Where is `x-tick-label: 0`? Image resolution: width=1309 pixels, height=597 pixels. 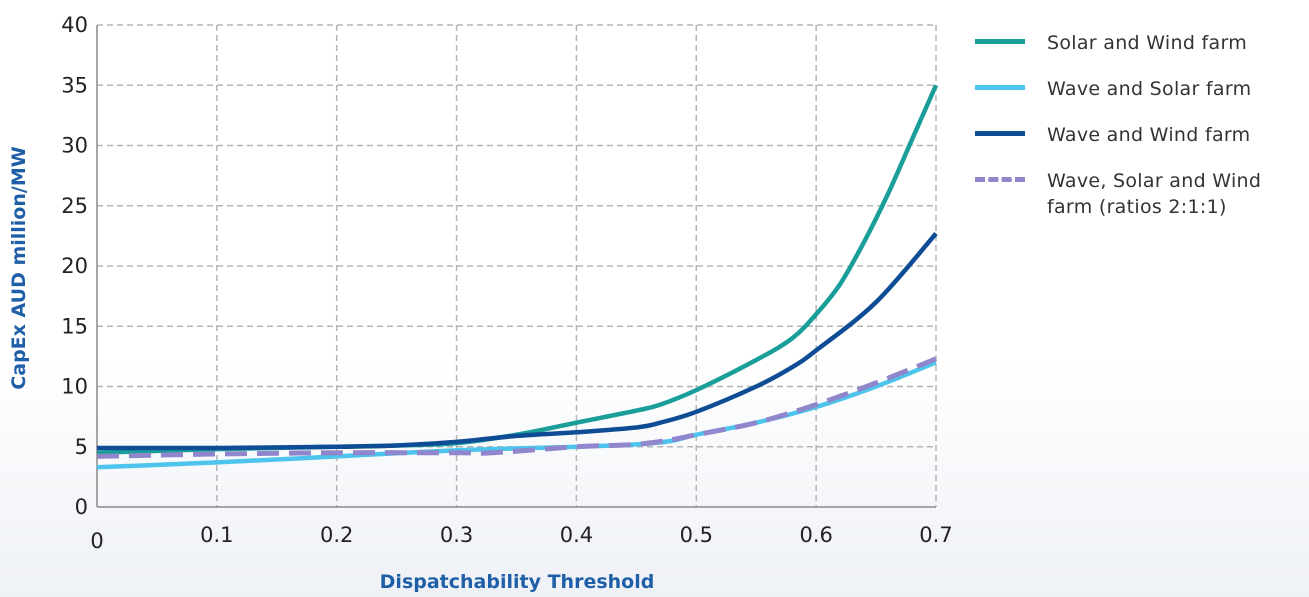 x-tick-label: 0 is located at coordinates (96, 541).